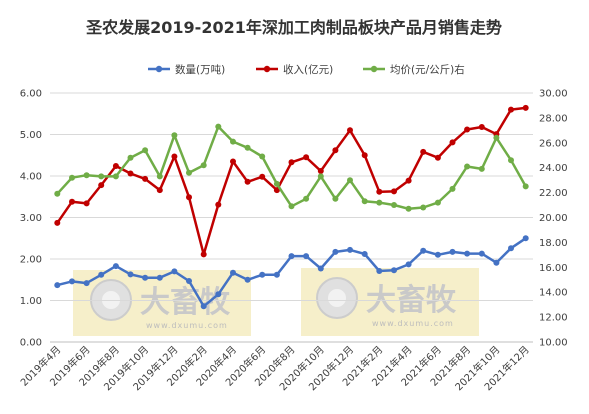 The height and width of the screenshot is (414, 589). What do you see at coordinates (31, 343) in the screenshot?
I see `left-axis-tick-label: 0.00` at bounding box center [31, 343].